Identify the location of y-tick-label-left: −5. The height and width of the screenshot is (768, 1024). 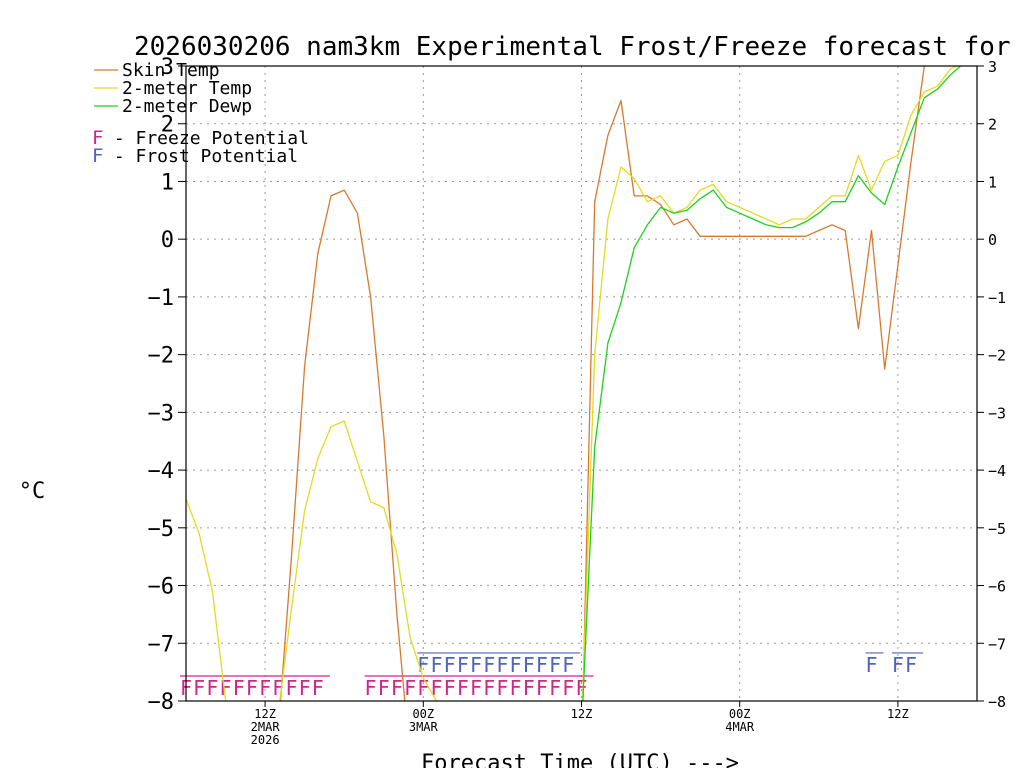
(161, 529).